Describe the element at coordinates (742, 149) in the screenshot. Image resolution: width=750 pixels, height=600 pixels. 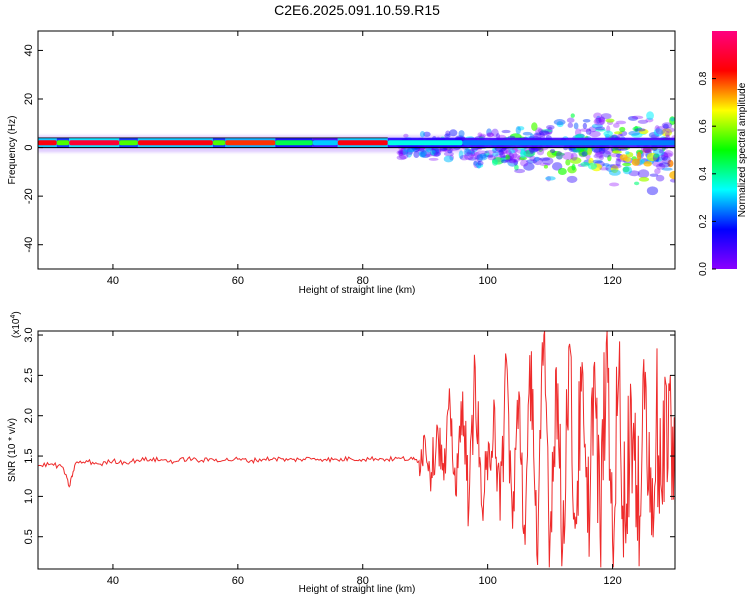
I see `colorbar-label: Normalized spectral amplitude` at that location.